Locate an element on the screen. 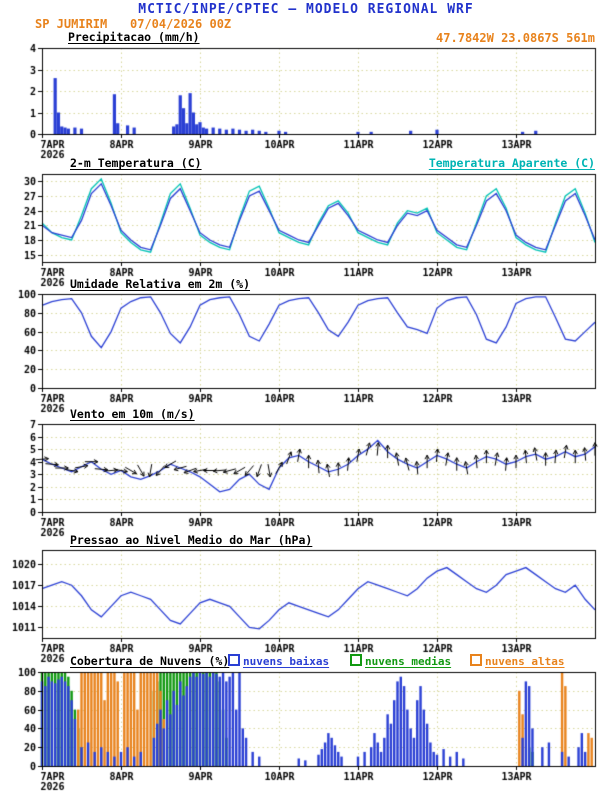 The height and width of the screenshot is (792, 612). high-clouds-swatch-icon is located at coordinates (476, 660).